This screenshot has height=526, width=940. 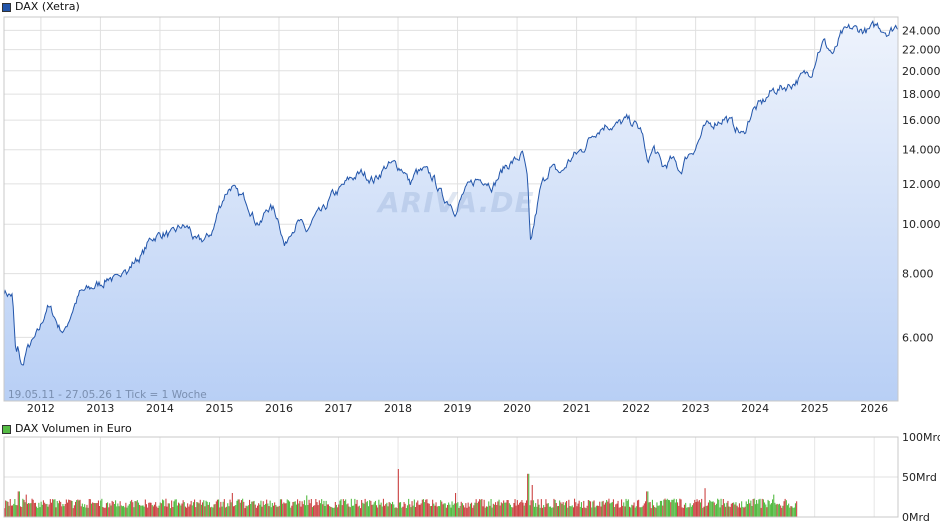 I want to click on price-x-tick-label: 2016, so click(x=279, y=408).